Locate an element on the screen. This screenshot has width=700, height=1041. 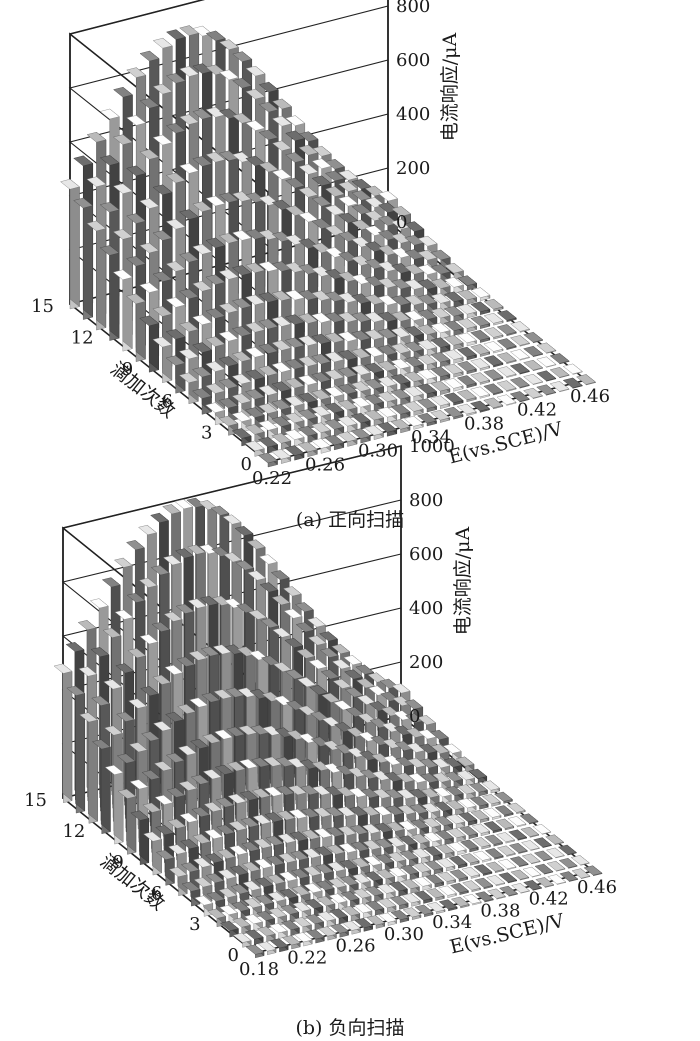
x-tick-label: 0.22 is located at coordinates (272, 478).